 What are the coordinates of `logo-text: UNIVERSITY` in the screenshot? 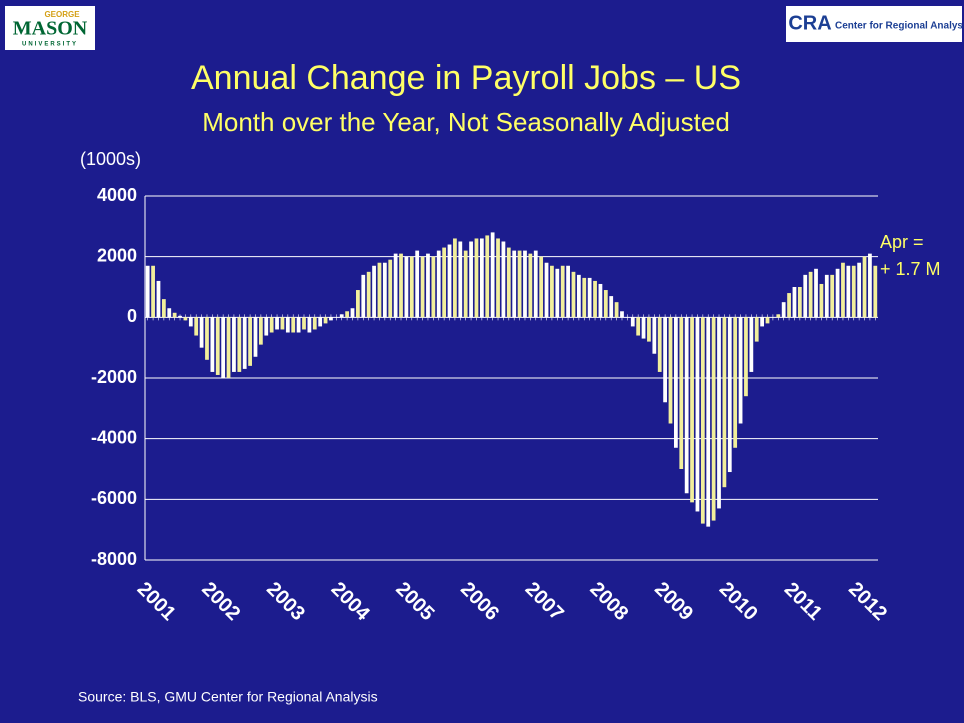 It's located at (50, 45).